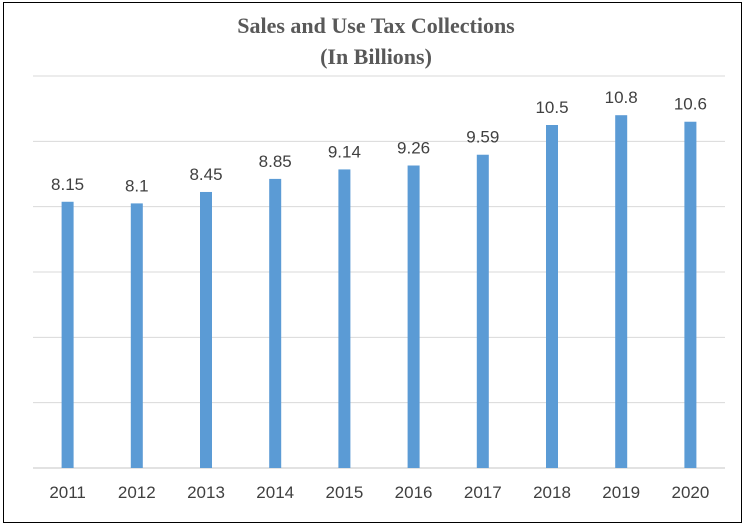  Describe the element at coordinates (413, 317) in the screenshot. I see `bar-2016` at that location.